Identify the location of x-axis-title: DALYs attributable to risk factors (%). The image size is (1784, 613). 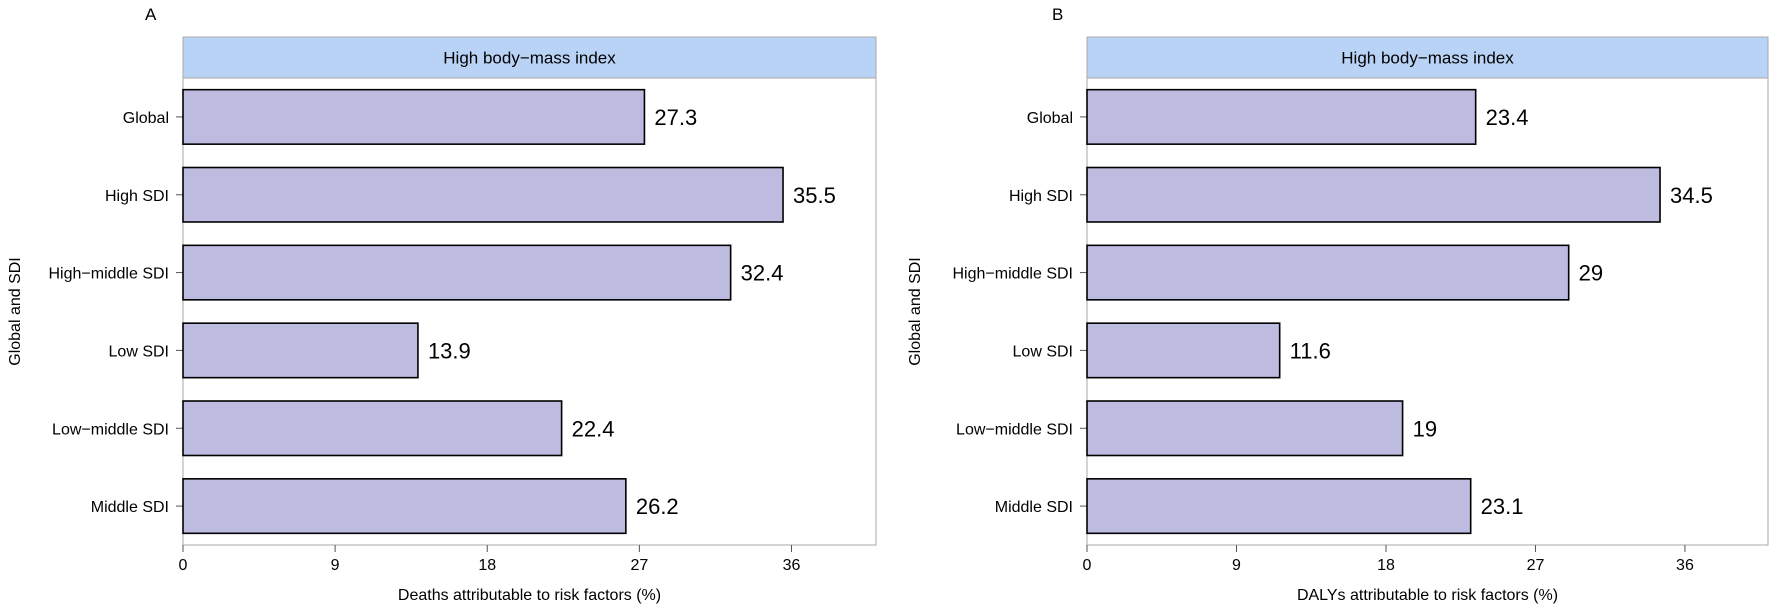
(1427, 595).